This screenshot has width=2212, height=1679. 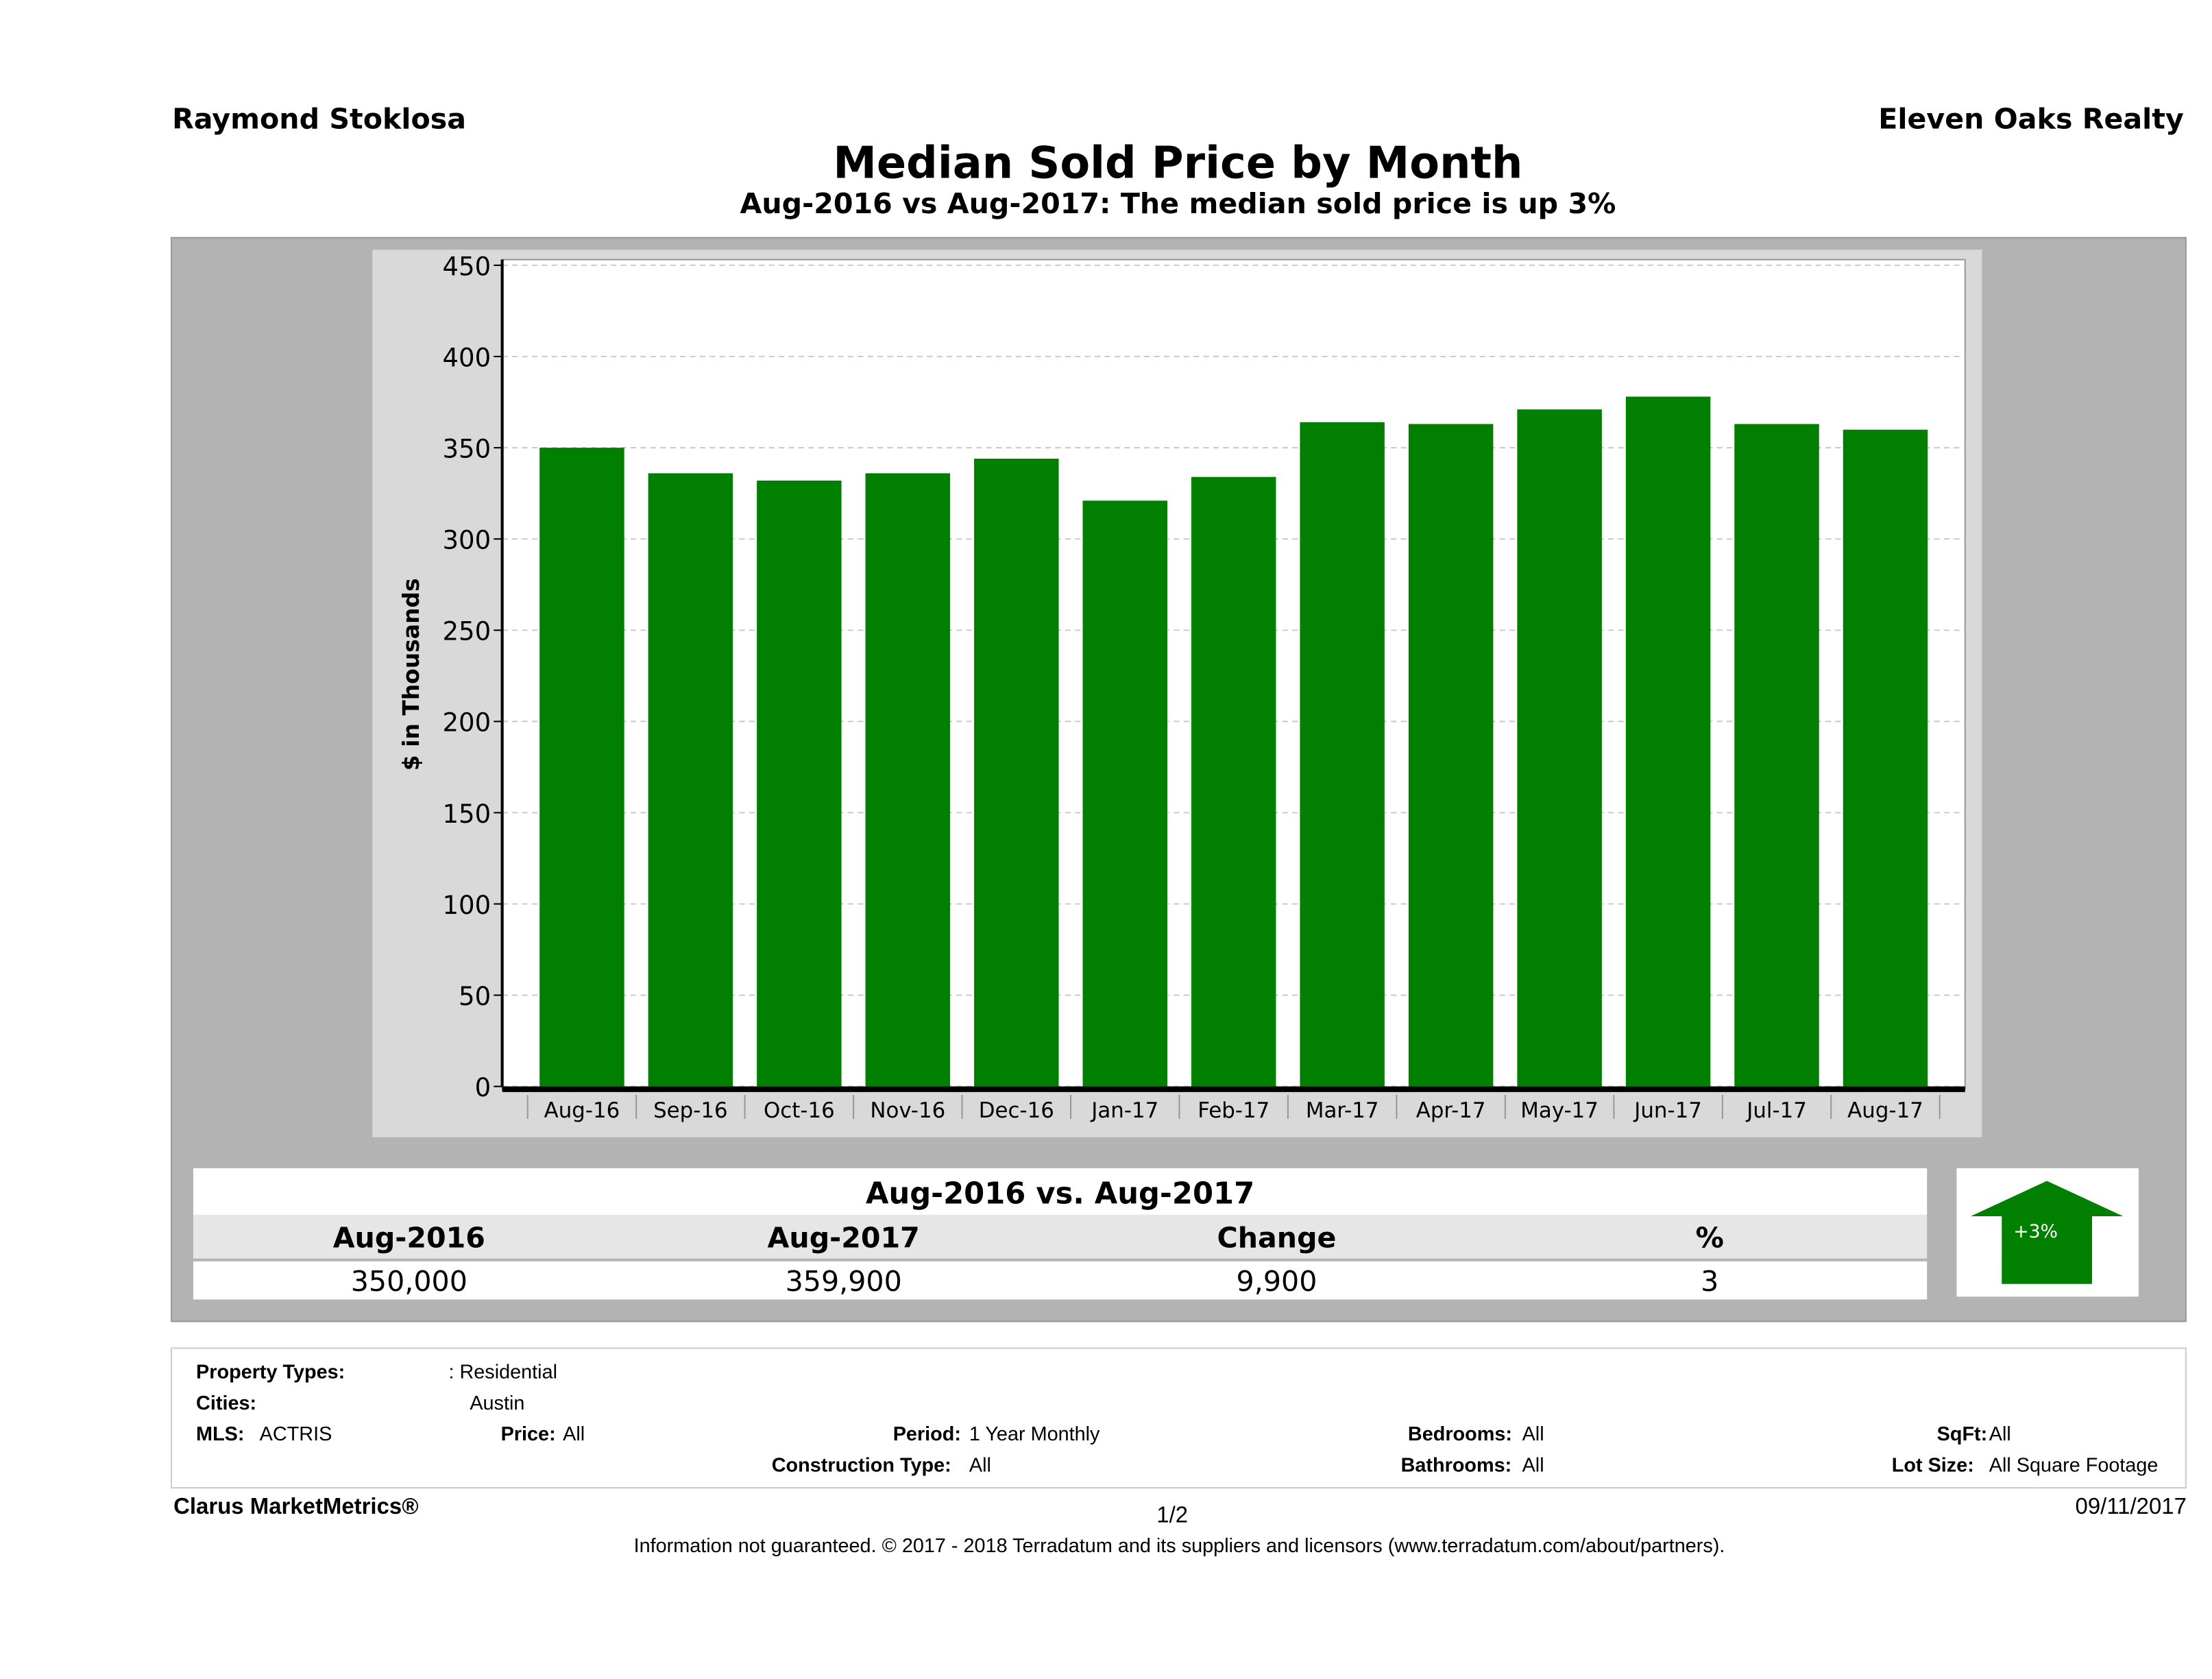 I want to click on property-types-value: : Residential, so click(x=503, y=1371).